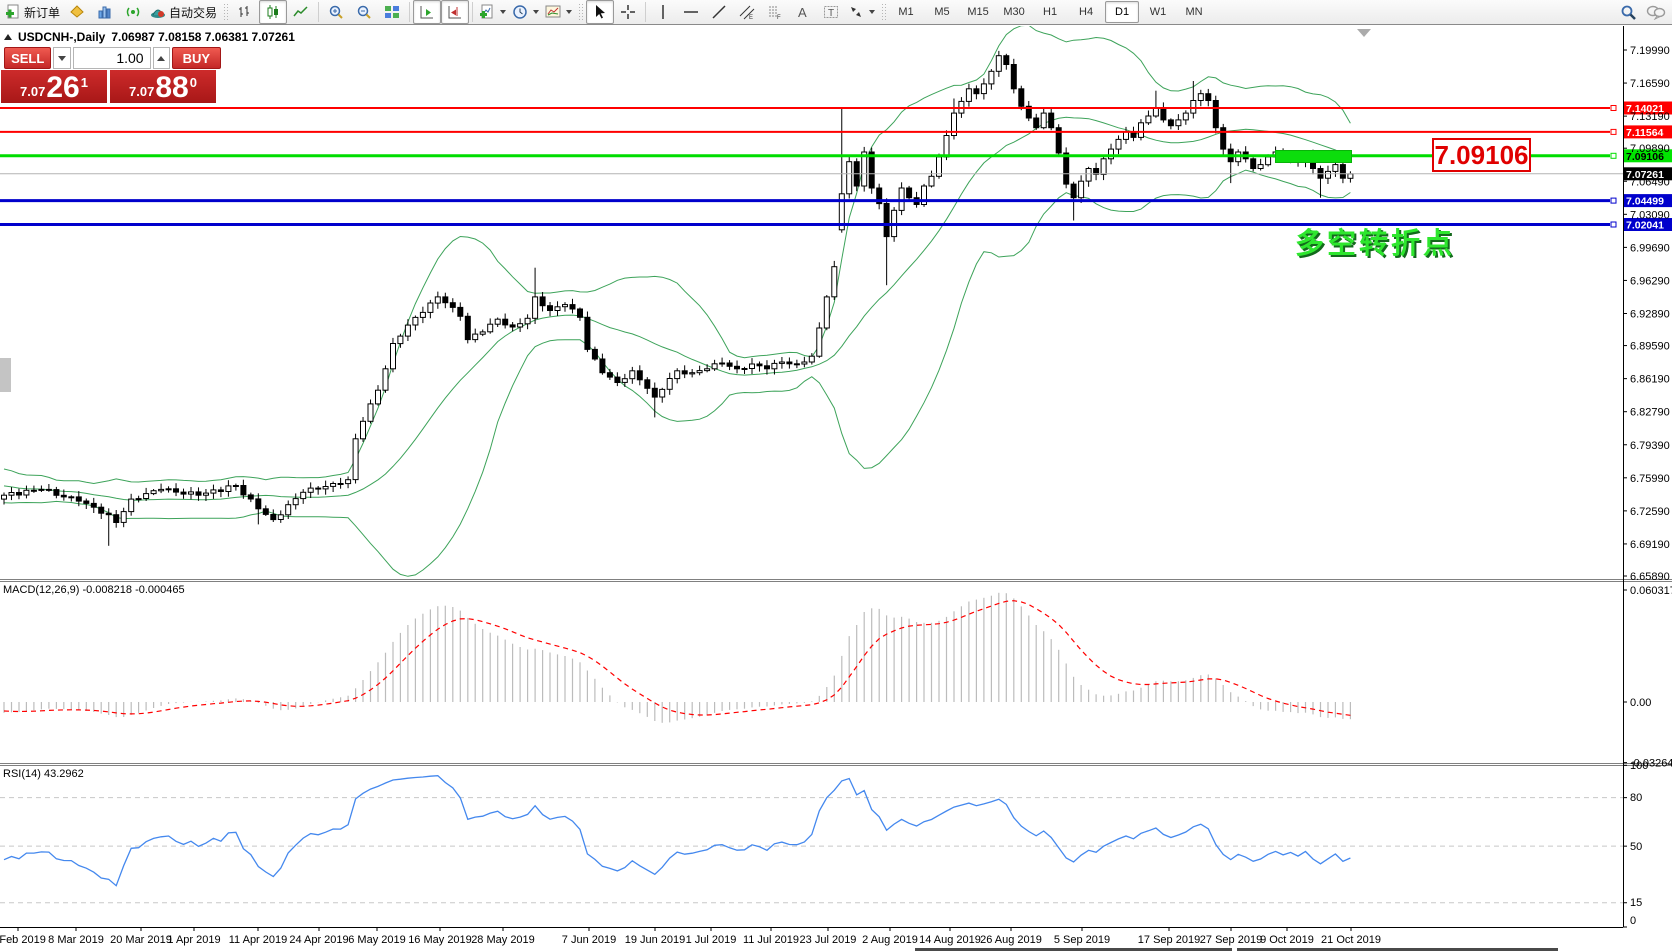  I want to click on indicators-icon, so click(486, 11).